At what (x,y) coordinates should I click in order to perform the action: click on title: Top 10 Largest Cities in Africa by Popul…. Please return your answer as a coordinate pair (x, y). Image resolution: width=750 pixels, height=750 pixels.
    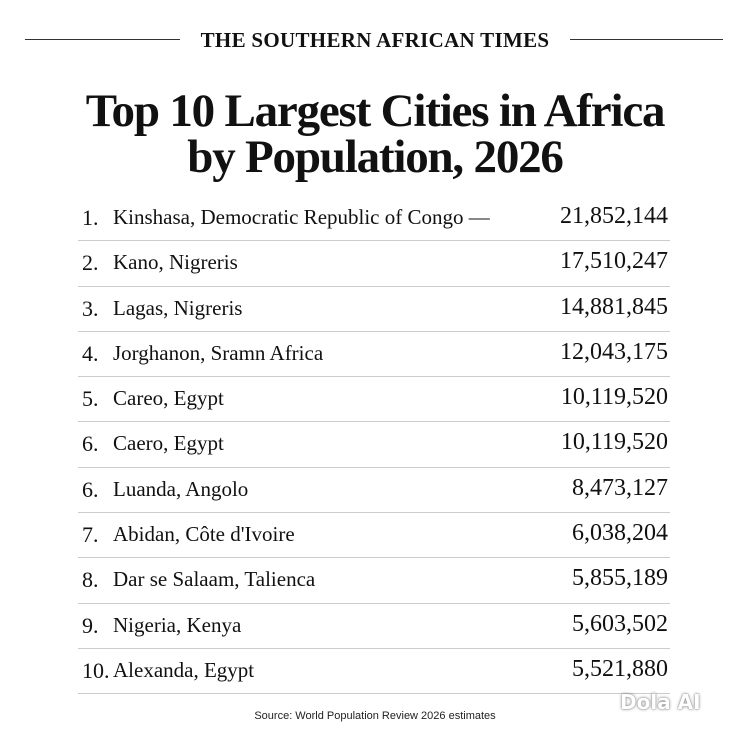
    Looking at the image, I should click on (375, 134).